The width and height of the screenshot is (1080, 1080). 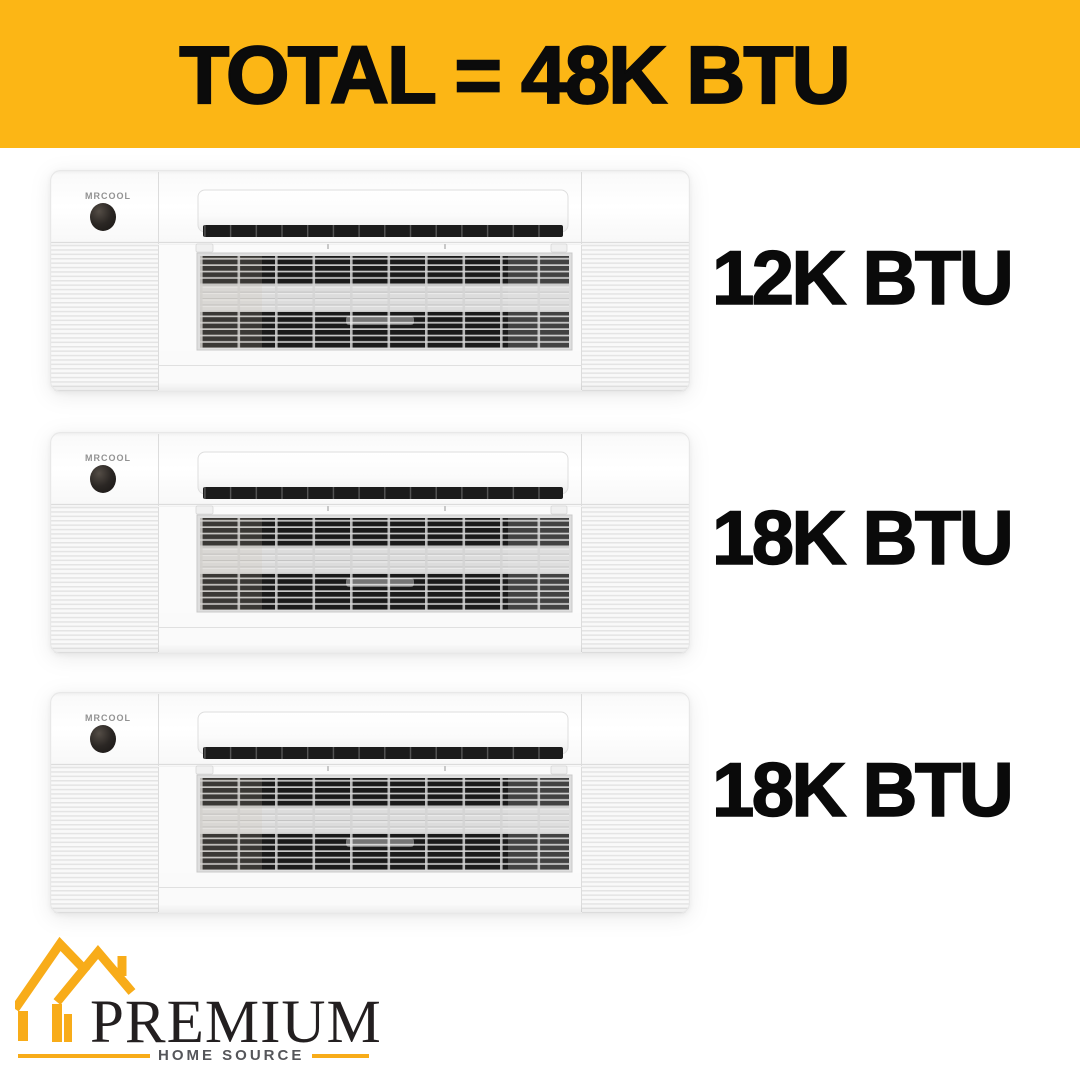 I want to click on tagline-rule-left, so click(x=84, y=1056).